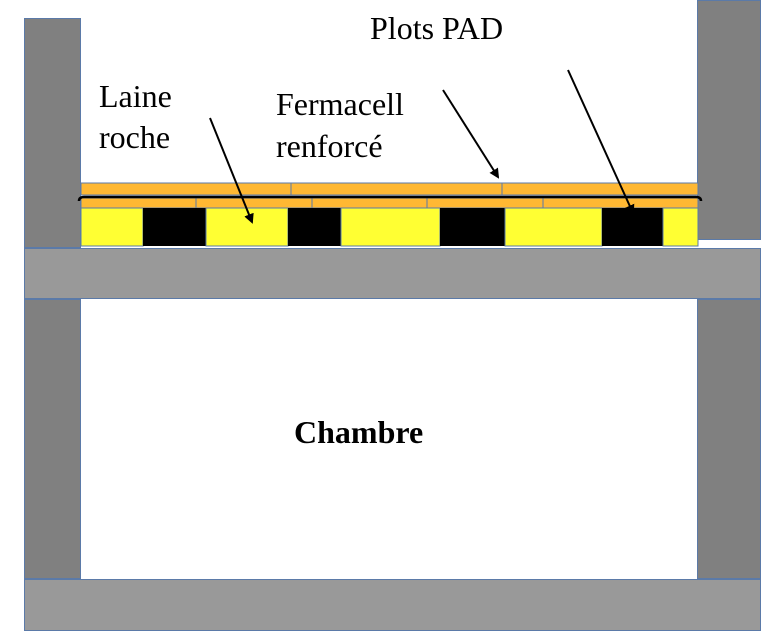 The height and width of the screenshot is (640, 784). Describe the element at coordinates (135, 96) in the screenshot. I see `label-laine-roche-1: Laine` at that location.